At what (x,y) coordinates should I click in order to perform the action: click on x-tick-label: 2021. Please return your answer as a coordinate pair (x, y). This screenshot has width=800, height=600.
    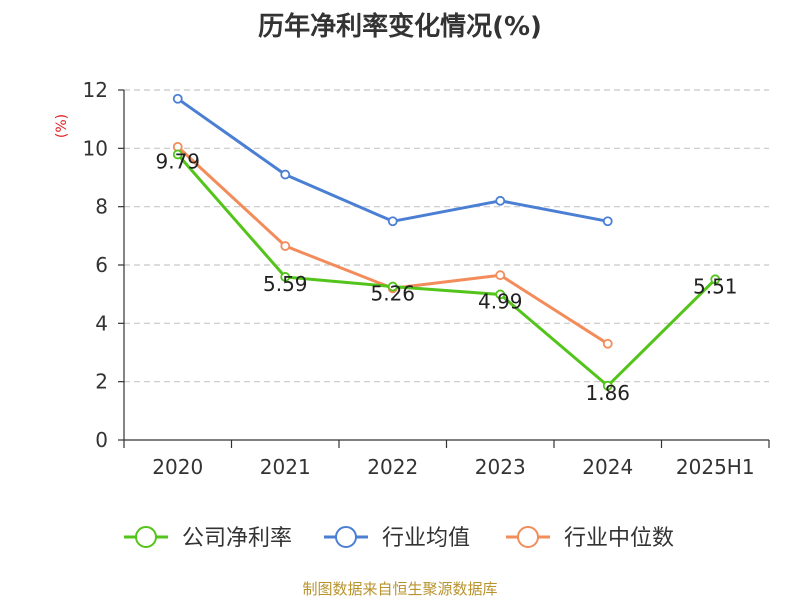
    Looking at the image, I should click on (285, 467).